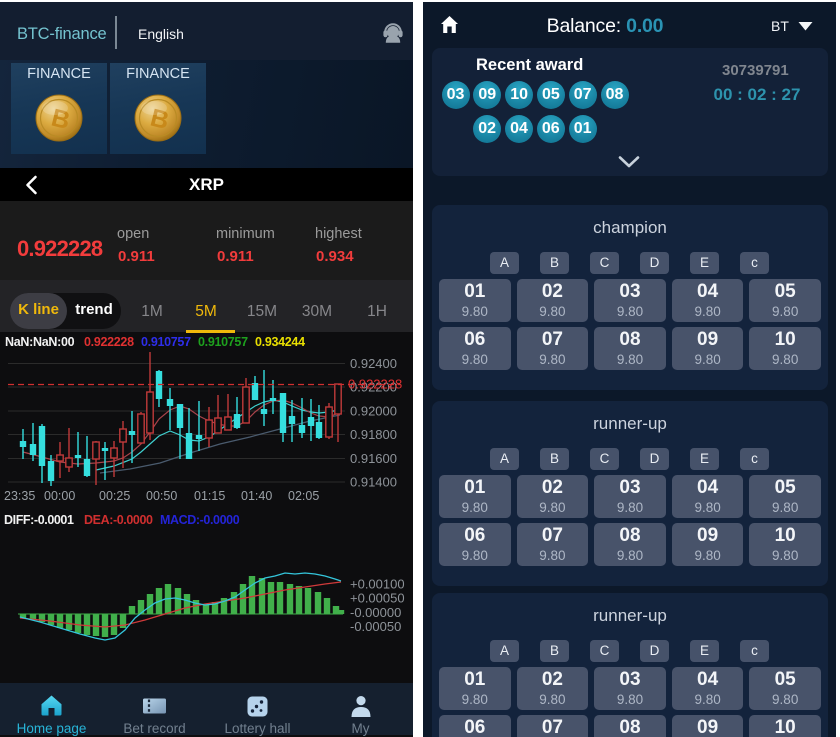 The width and height of the screenshot is (840, 737). What do you see at coordinates (373, 363) in the screenshot?
I see `svg-text: 0.92400` at bounding box center [373, 363].